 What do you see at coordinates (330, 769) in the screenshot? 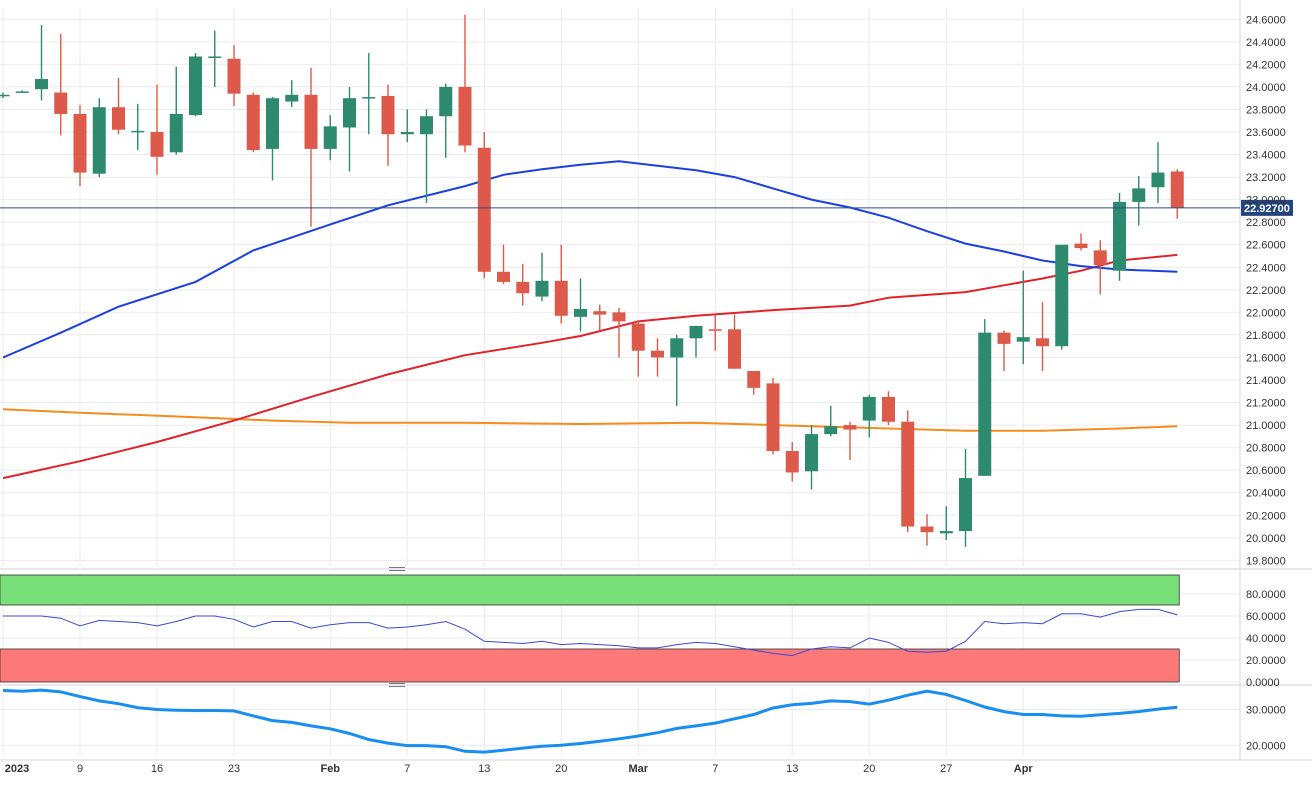
I see `x-tick-label: Feb` at bounding box center [330, 769].